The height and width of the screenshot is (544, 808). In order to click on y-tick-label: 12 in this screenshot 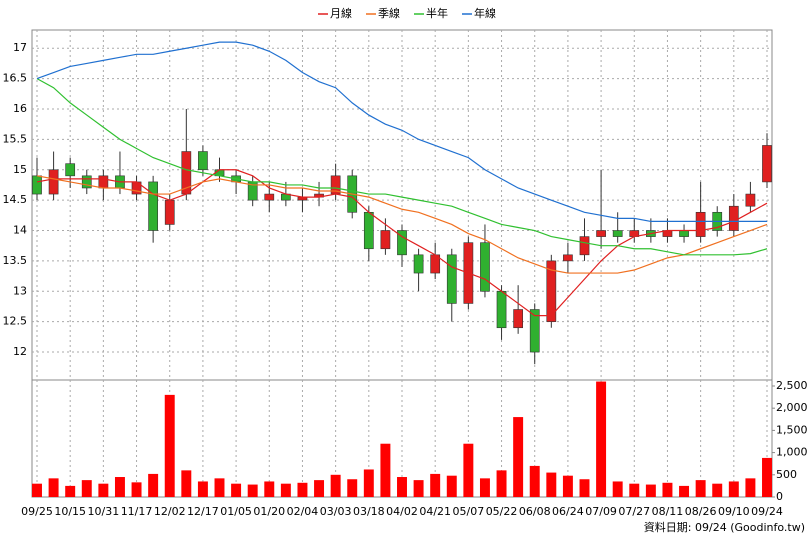, I will do `click(20, 351)`.